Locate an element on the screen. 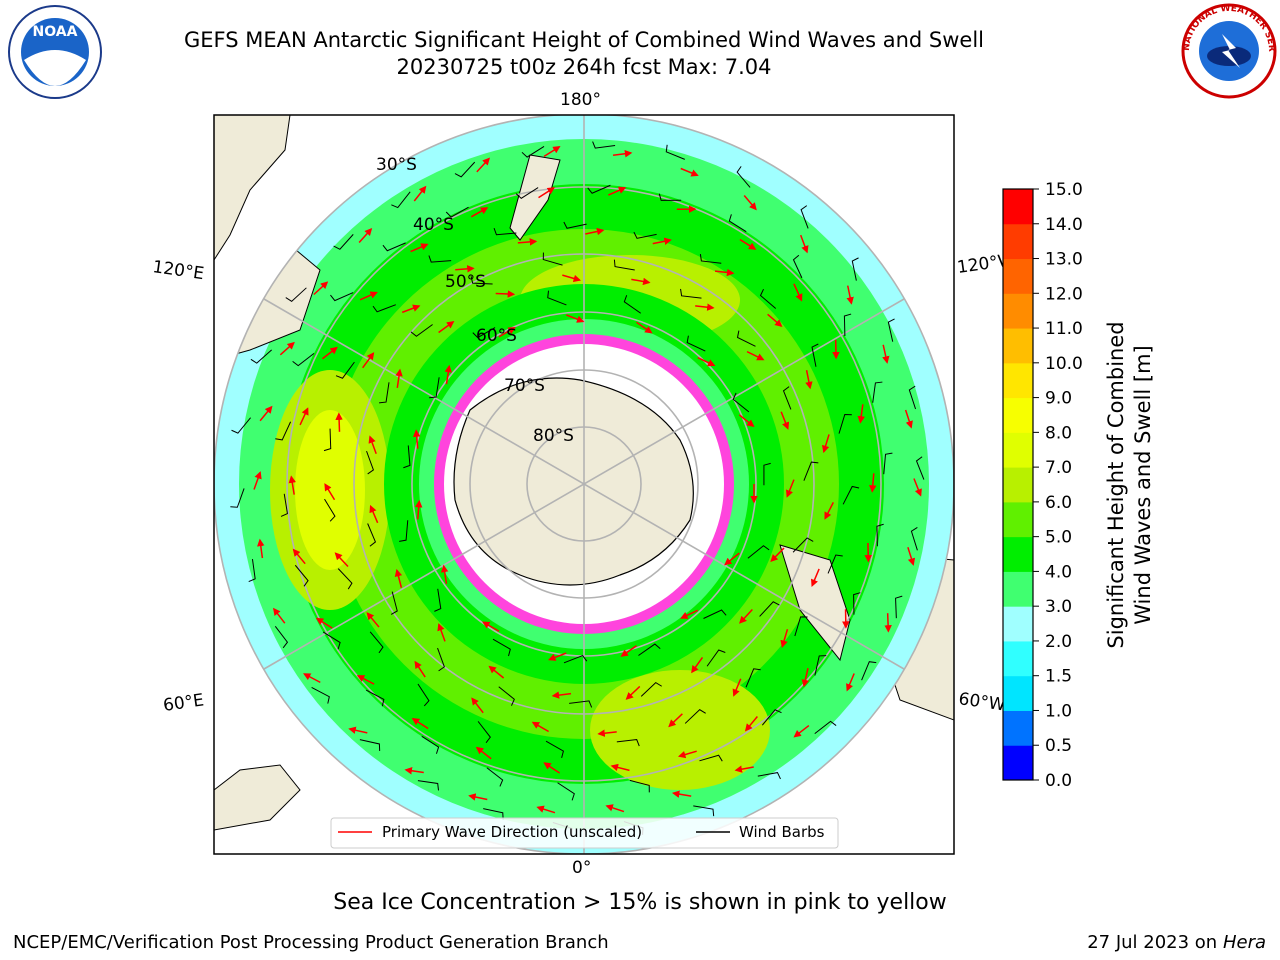 Image resolution: width=1280 pixels, height=960 pixels. colorbar-tick-label: 8.0 is located at coordinates (1058, 433).